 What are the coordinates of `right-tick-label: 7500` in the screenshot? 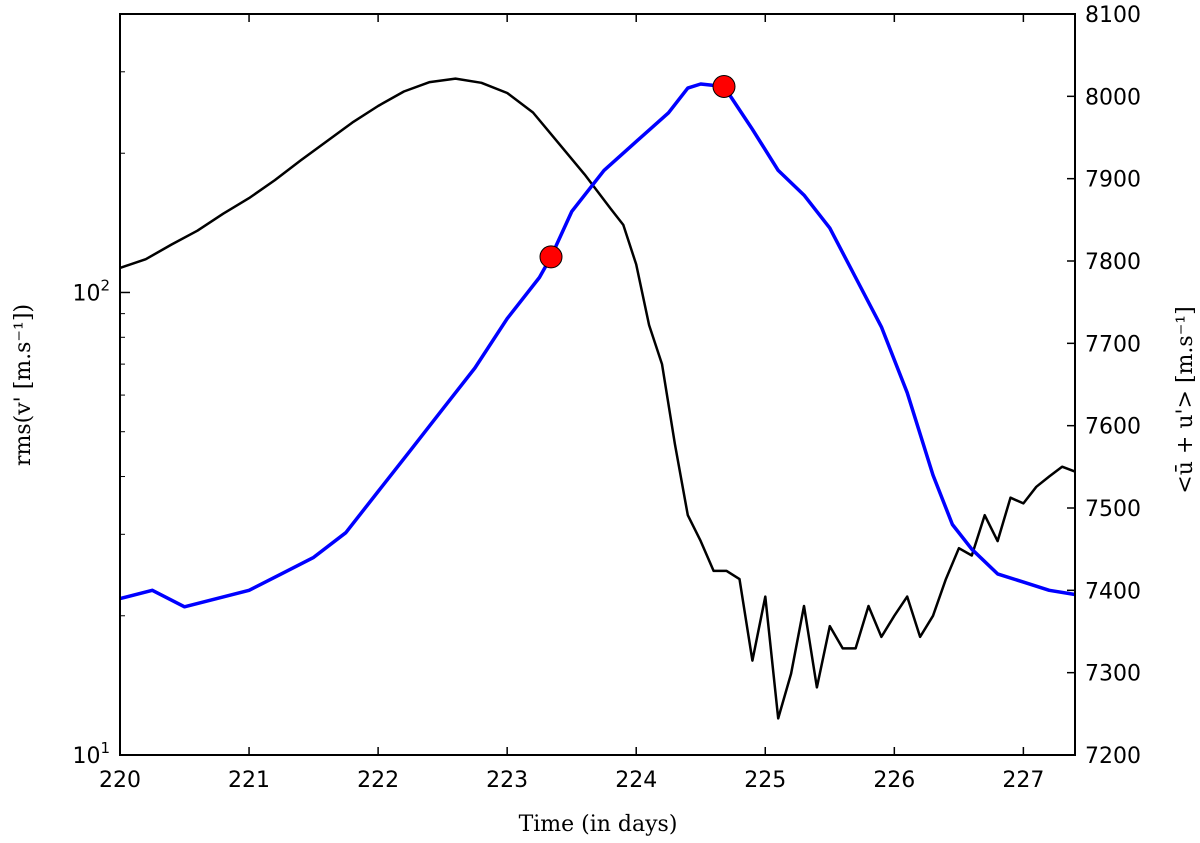 It's located at (1113, 509).